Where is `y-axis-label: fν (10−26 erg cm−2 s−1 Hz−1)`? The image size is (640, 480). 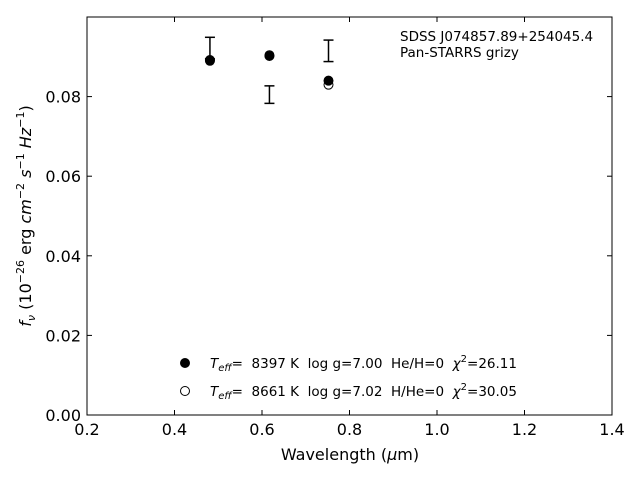
y-axis-label: fν (10−26 erg cm−2 s−1 Hz−1) is located at coordinates (26, 215).